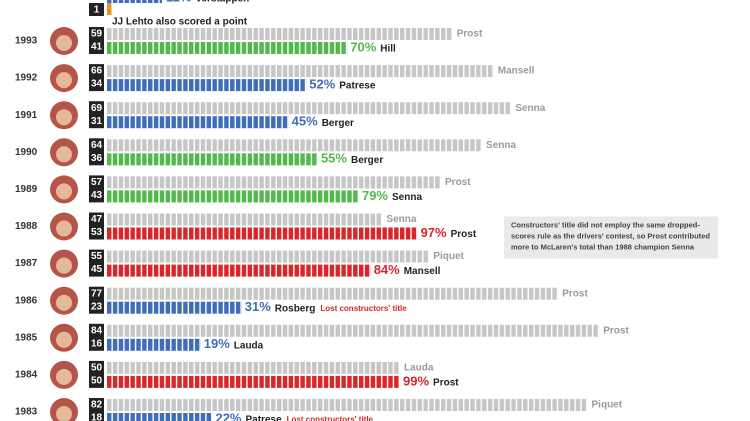  Describe the element at coordinates (249, 345) in the screenshot. I see `driver-name: Lauda` at that location.